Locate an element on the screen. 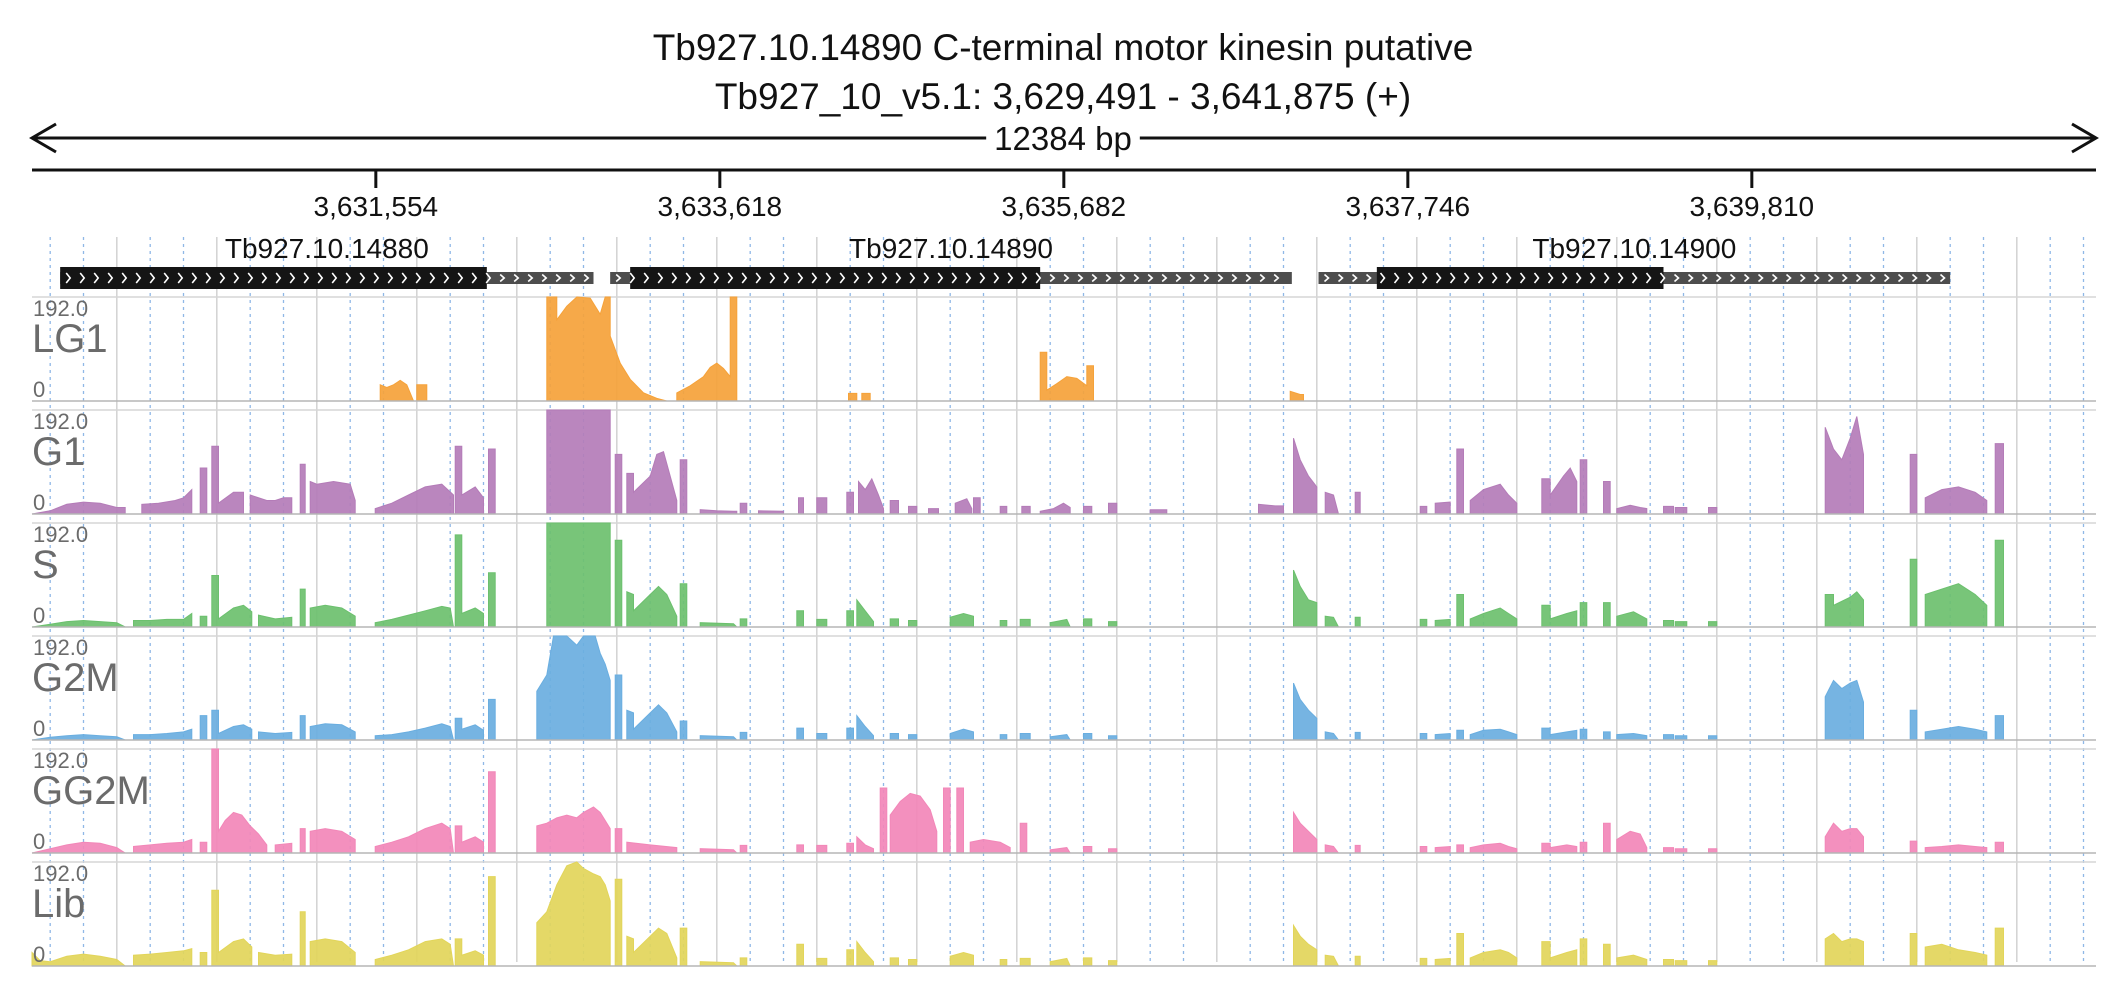  coverage-track-g2m: 192.0 0 G2M is located at coordinates (1063, 688).